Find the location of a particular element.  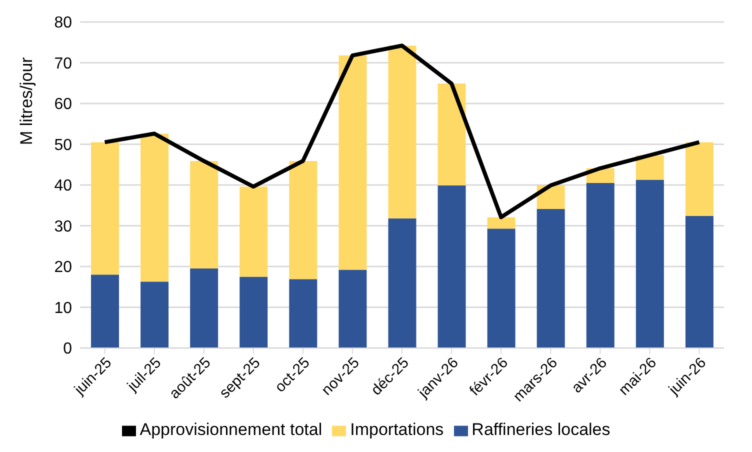

y-tick-label: 40 is located at coordinates (63, 186).